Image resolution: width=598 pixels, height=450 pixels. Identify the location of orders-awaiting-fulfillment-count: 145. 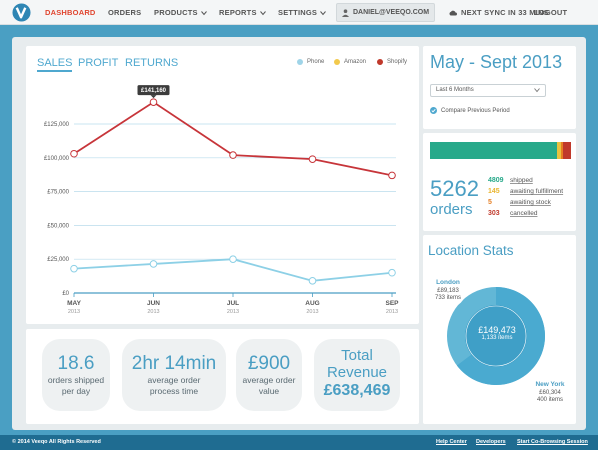
(494, 191).